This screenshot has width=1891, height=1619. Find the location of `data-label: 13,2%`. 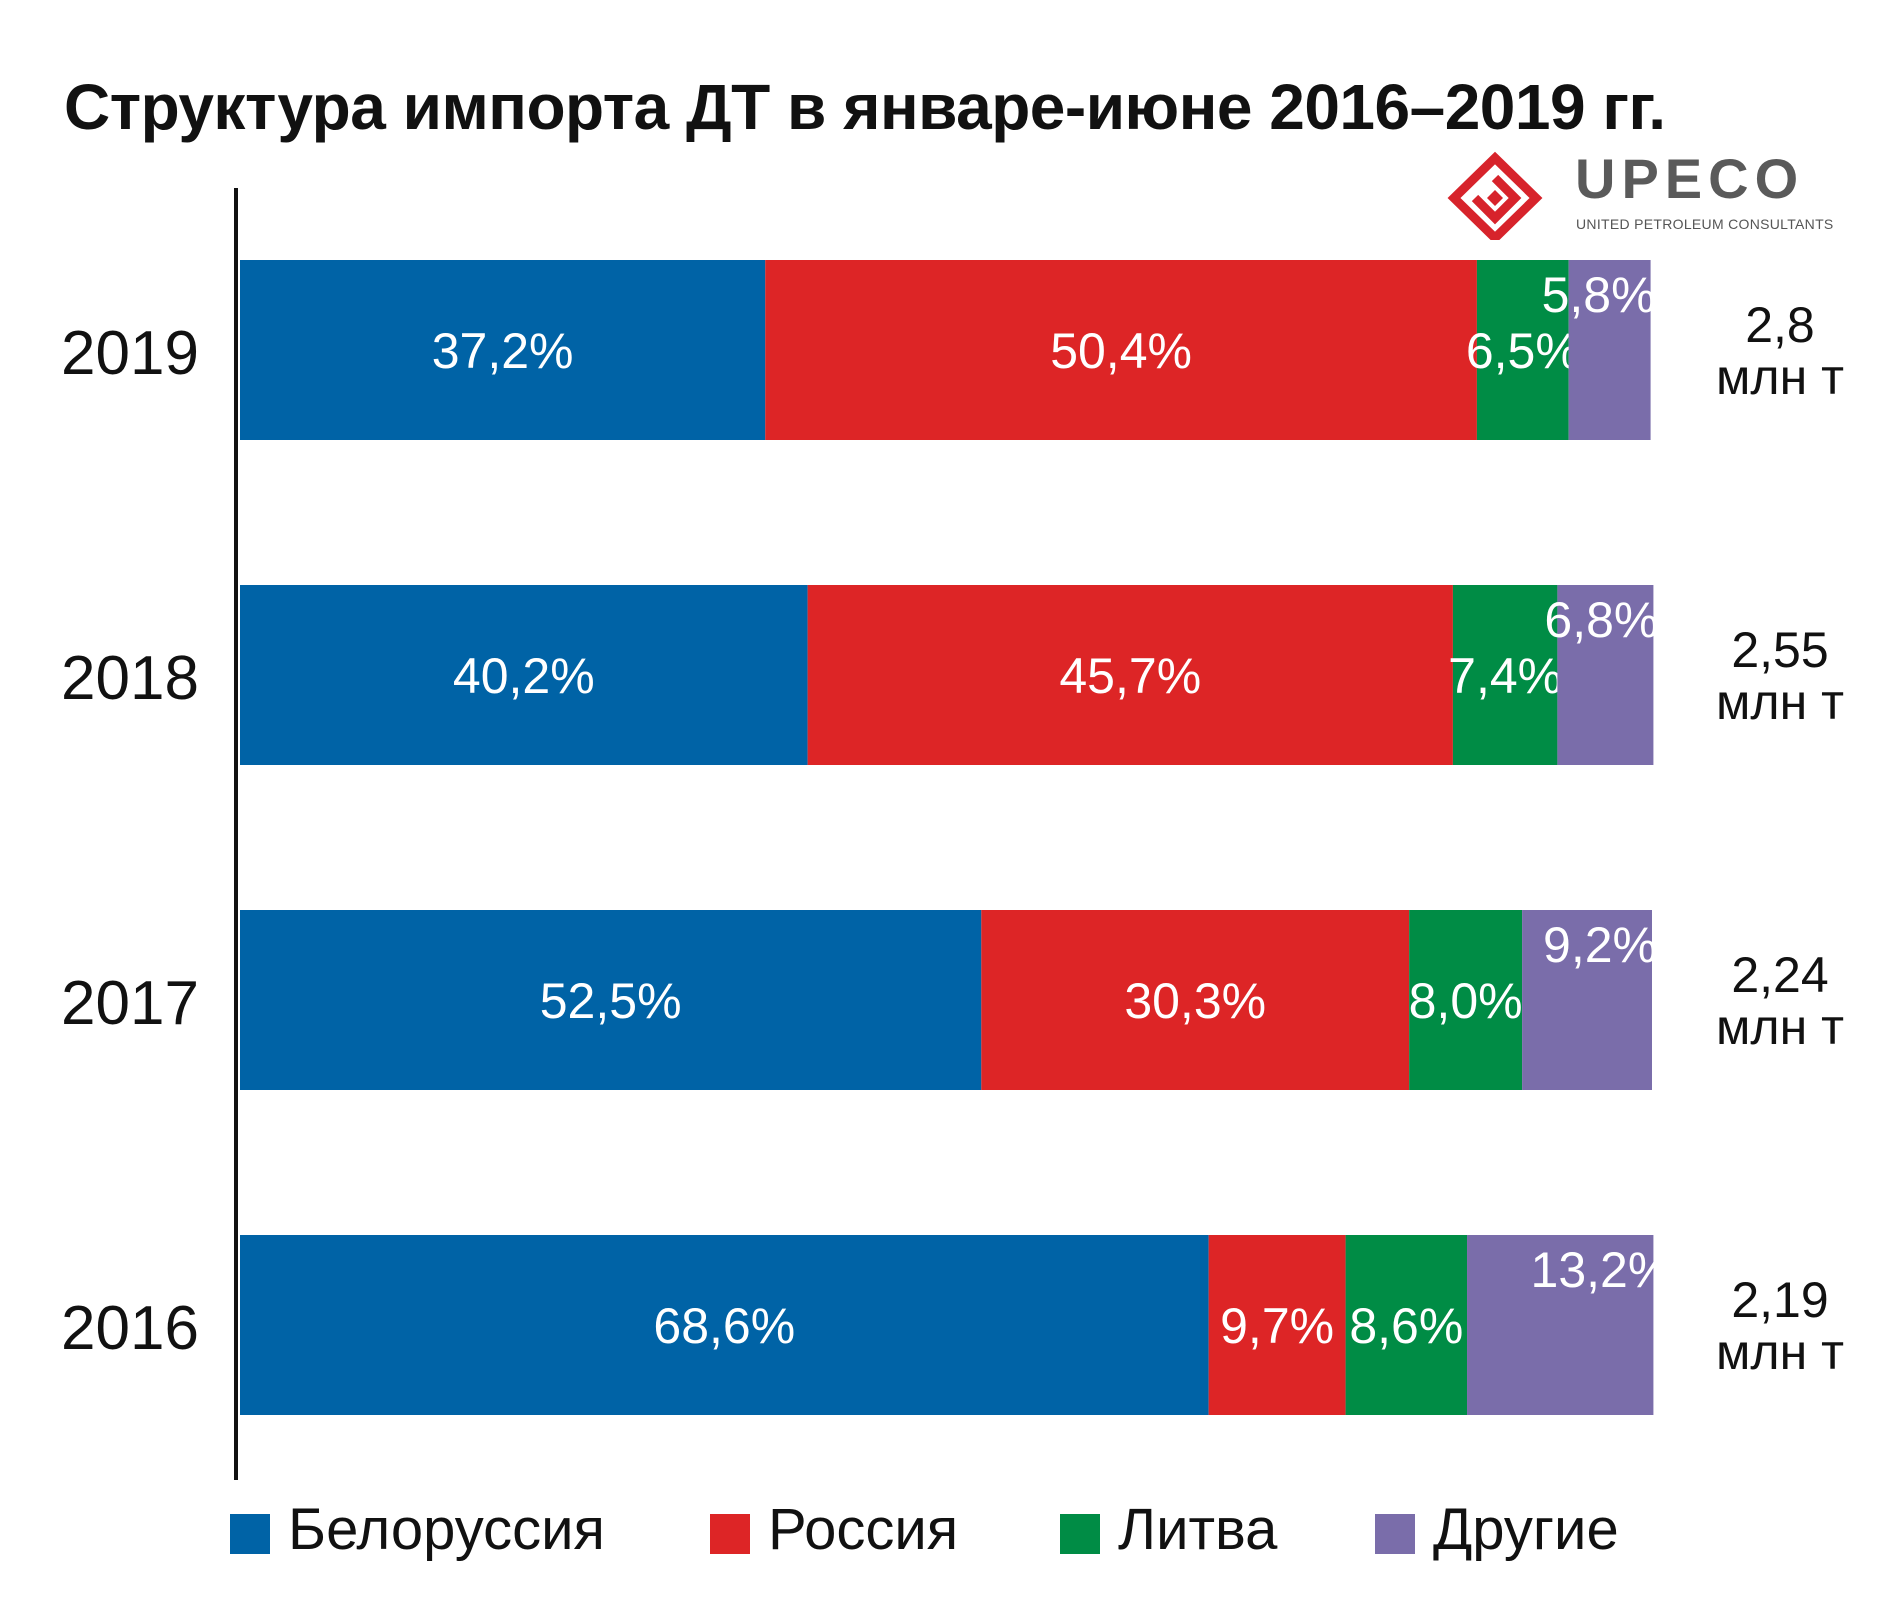

data-label: 13,2% is located at coordinates (1602, 1270).